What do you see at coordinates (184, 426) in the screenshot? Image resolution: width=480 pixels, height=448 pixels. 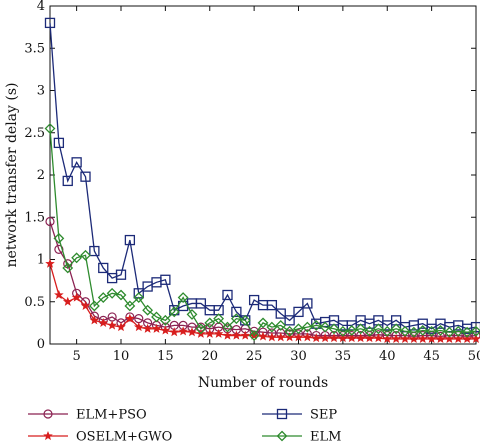 I see `legend: ELM+PSO SEP OSELM+GWO ELM` at bounding box center [184, 426].